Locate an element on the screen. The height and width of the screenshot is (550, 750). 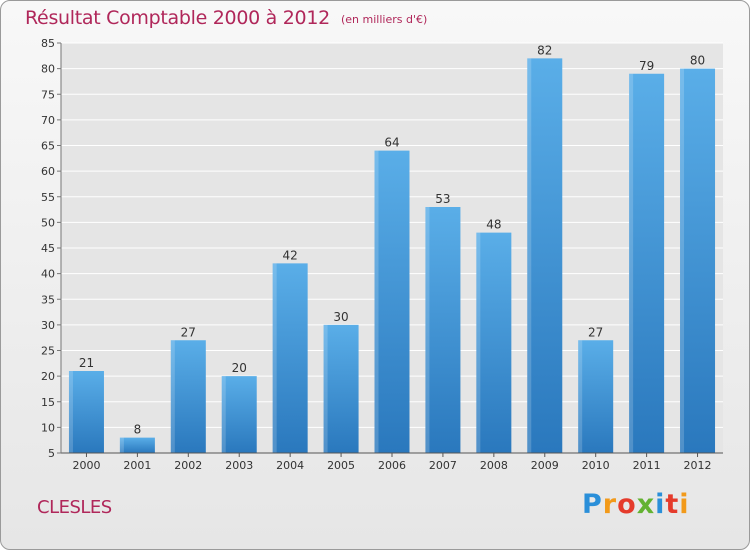
y-tick-label: 65 is located at coordinates (48, 146).